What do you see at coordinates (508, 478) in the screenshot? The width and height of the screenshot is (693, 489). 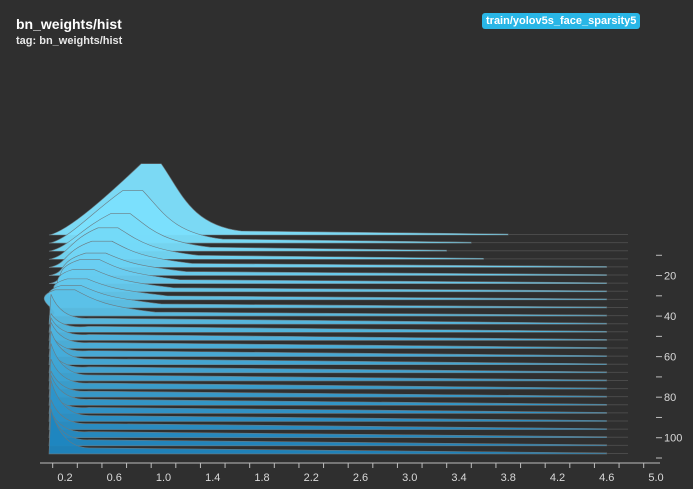 I see `x-tick-label: 3.8` at bounding box center [508, 478].